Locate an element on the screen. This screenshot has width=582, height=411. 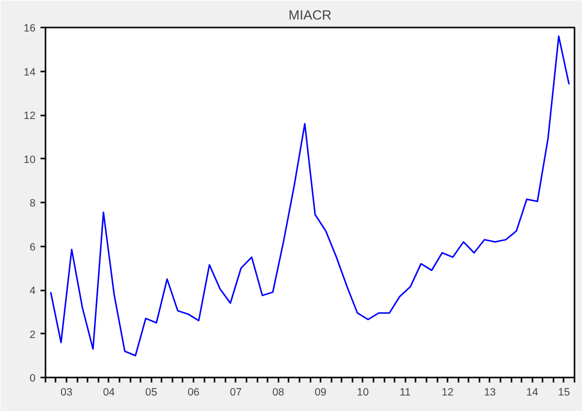
x-tick-label: 06 is located at coordinates (194, 392).